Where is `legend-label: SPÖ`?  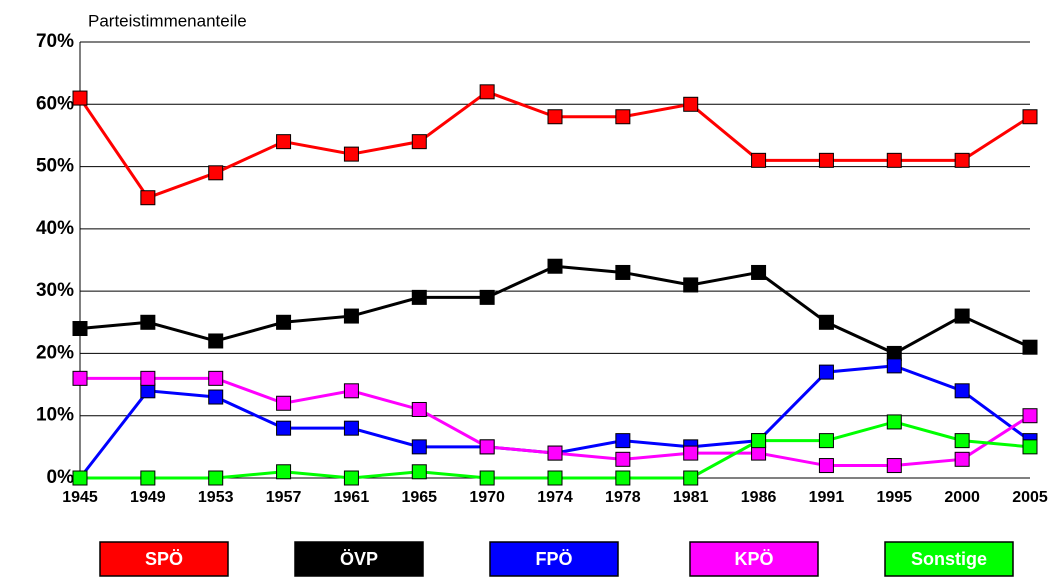 legend-label: SPÖ is located at coordinates (164, 559).